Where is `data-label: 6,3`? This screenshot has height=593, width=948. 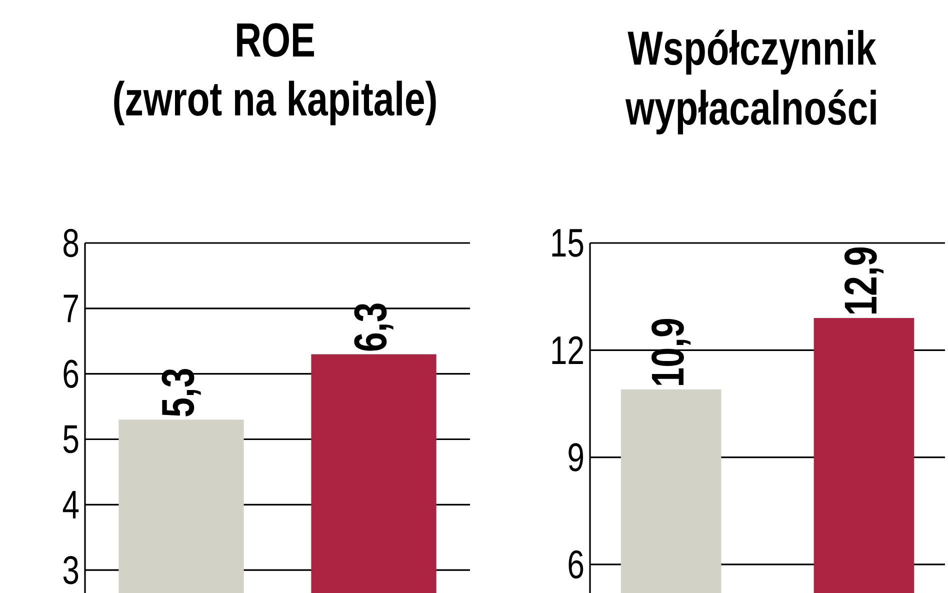
data-label: 6,3 is located at coordinates (374, 327).